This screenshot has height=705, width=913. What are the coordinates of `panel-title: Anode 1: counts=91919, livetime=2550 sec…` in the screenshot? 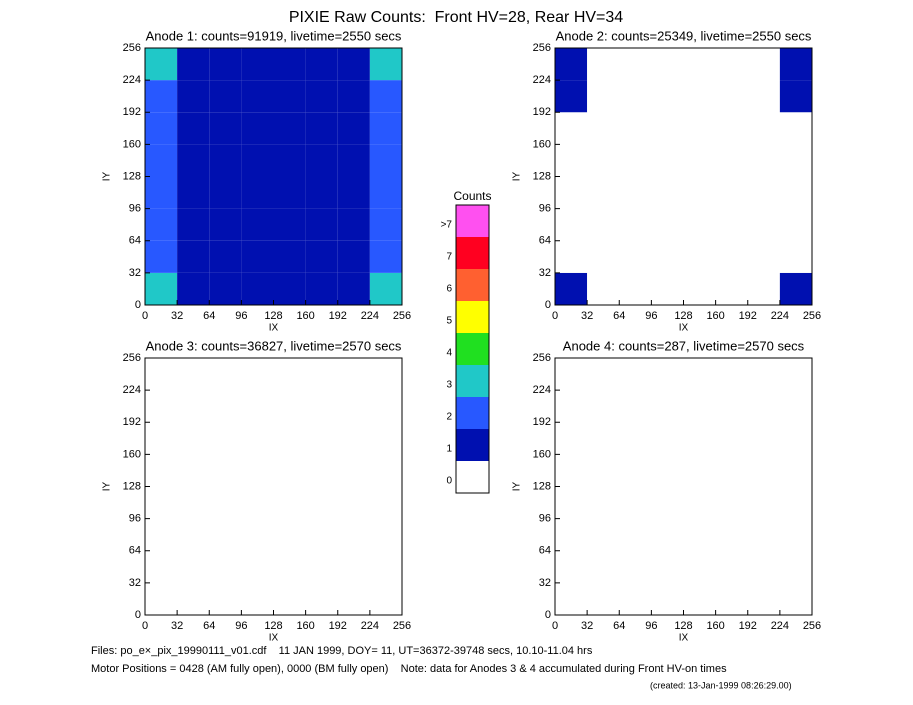 It's located at (274, 35).